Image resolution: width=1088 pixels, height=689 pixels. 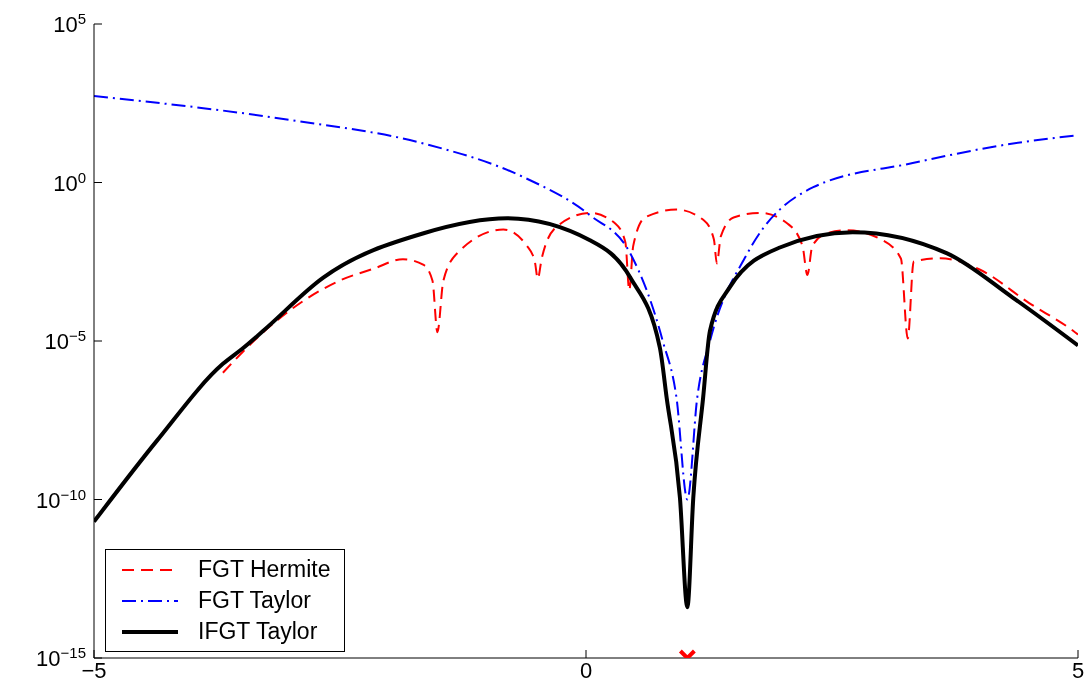 I want to click on legend-label: FGT Taylor, so click(x=254, y=600).